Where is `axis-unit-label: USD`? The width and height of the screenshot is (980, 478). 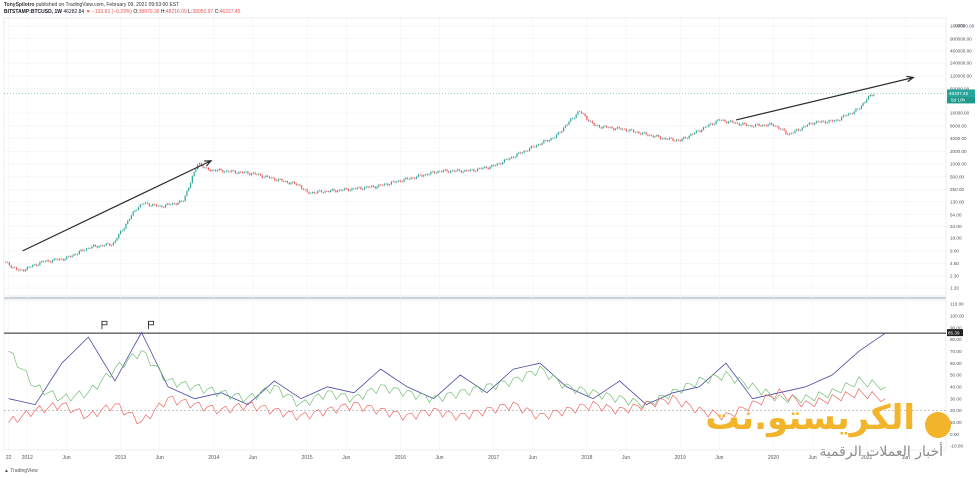 axis-unit-label: USD is located at coordinates (960, 25).